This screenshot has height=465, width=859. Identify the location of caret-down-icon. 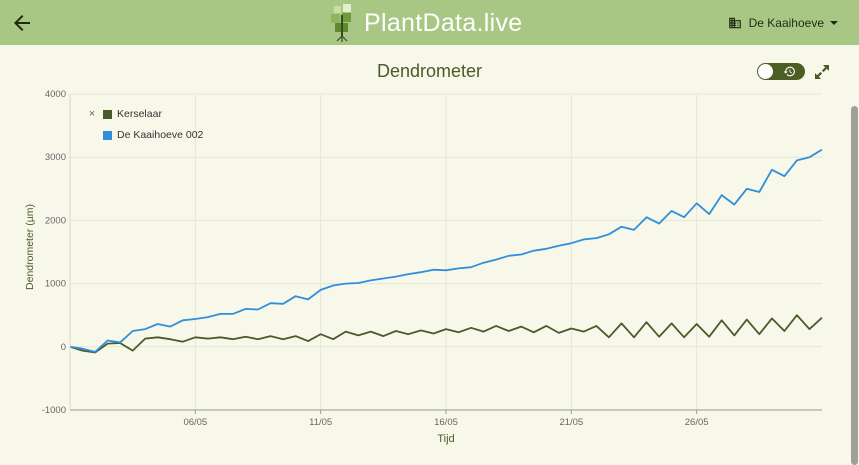
(834, 23).